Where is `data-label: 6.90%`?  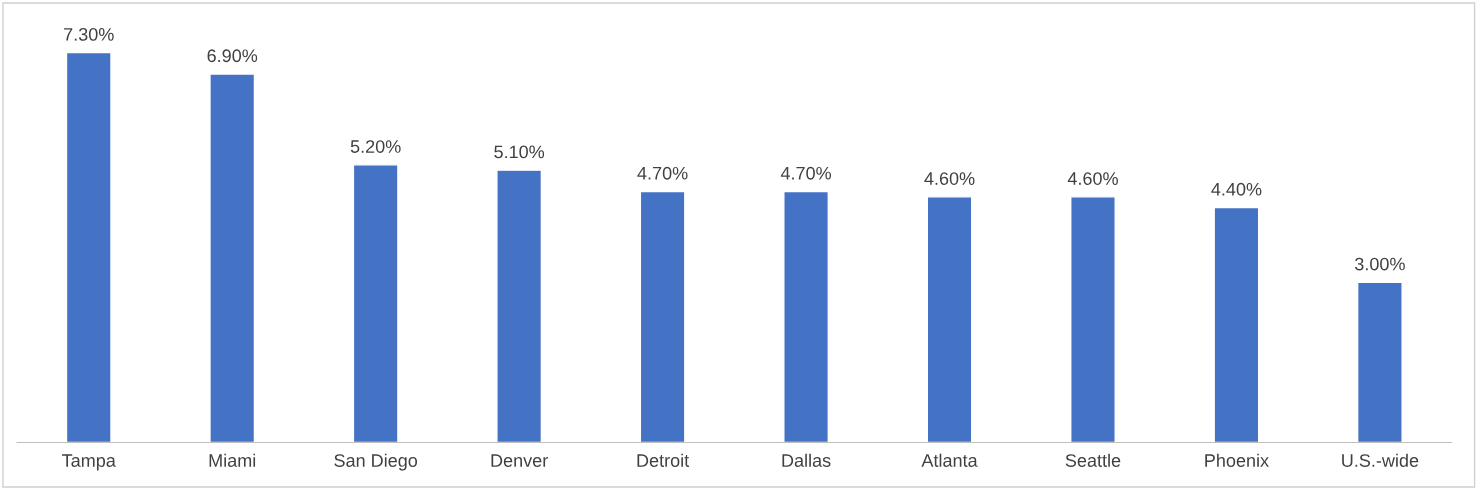
data-label: 6.90% is located at coordinates (232, 56).